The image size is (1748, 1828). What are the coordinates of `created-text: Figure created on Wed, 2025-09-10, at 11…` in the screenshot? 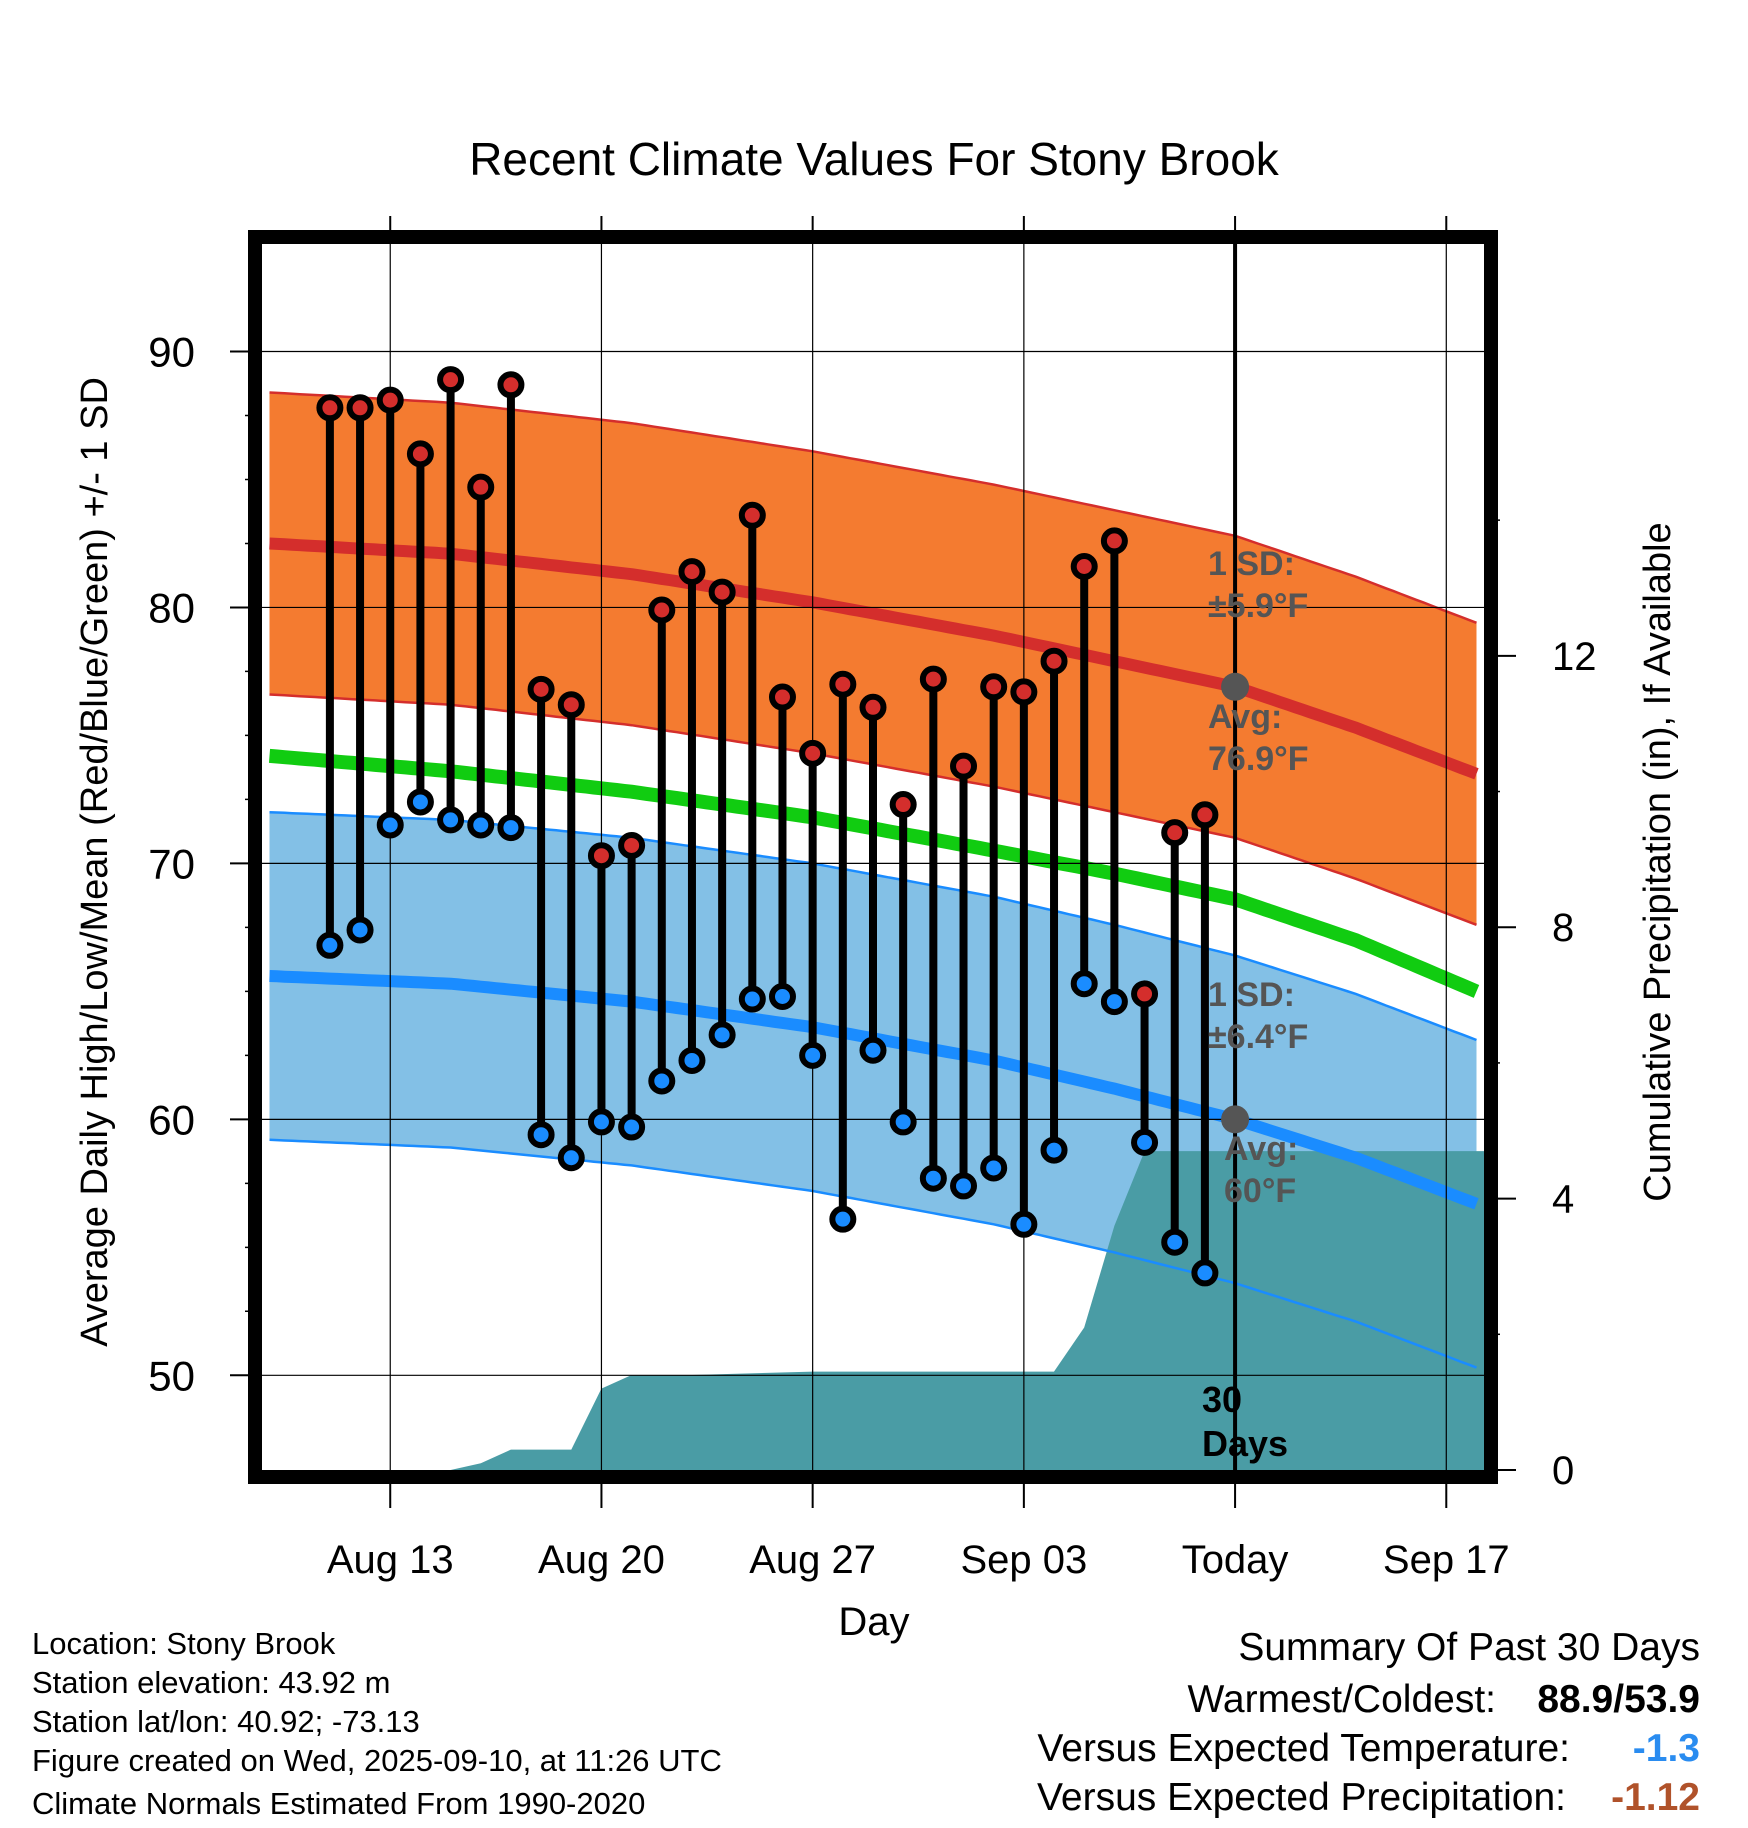 It's located at (377, 1760).